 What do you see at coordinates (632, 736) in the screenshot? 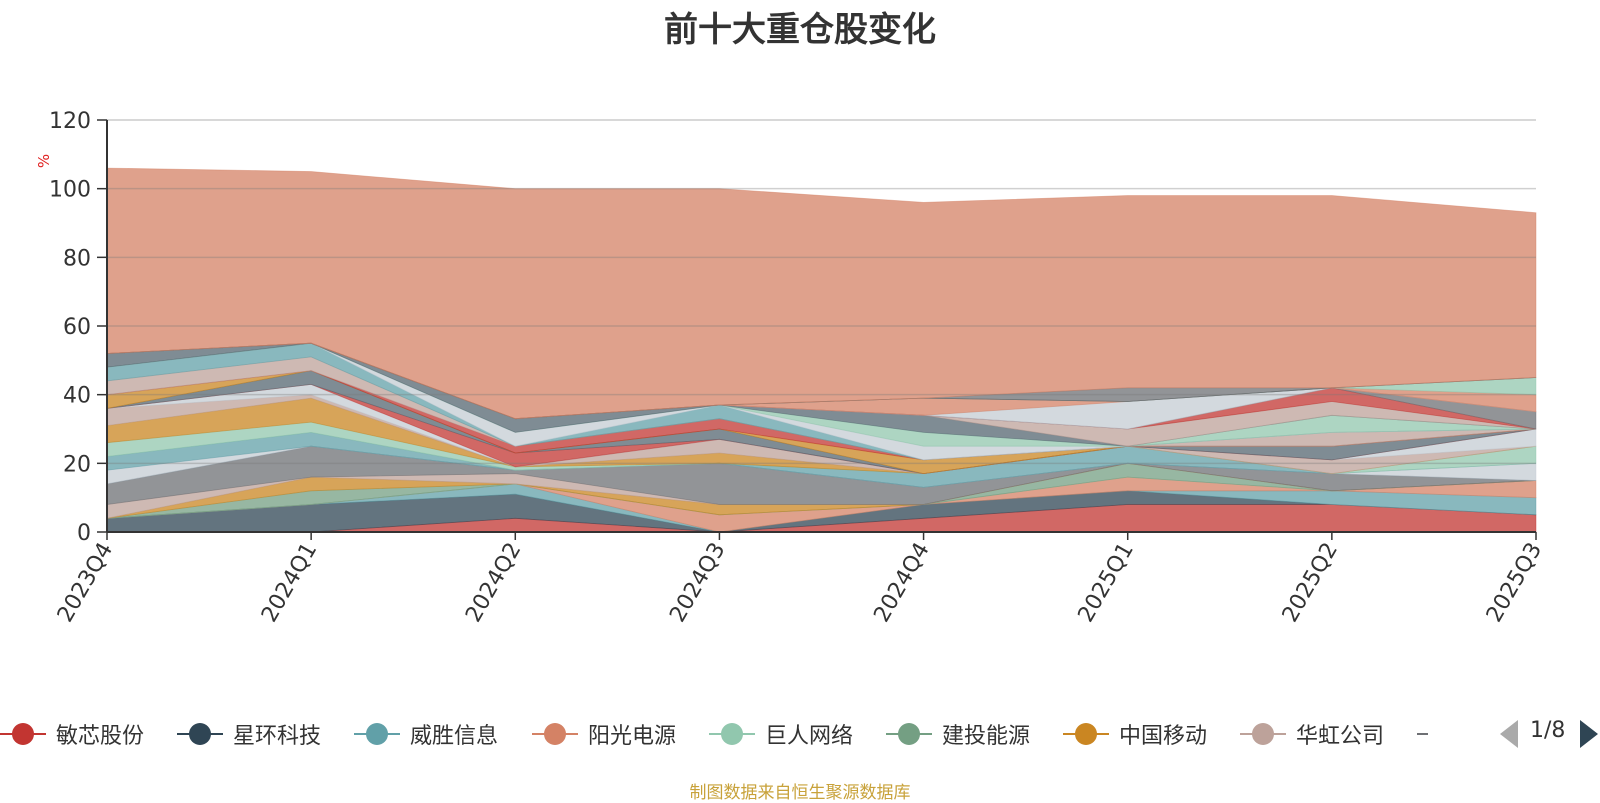
I see `legend-label: 阳光电源` at bounding box center [632, 736].